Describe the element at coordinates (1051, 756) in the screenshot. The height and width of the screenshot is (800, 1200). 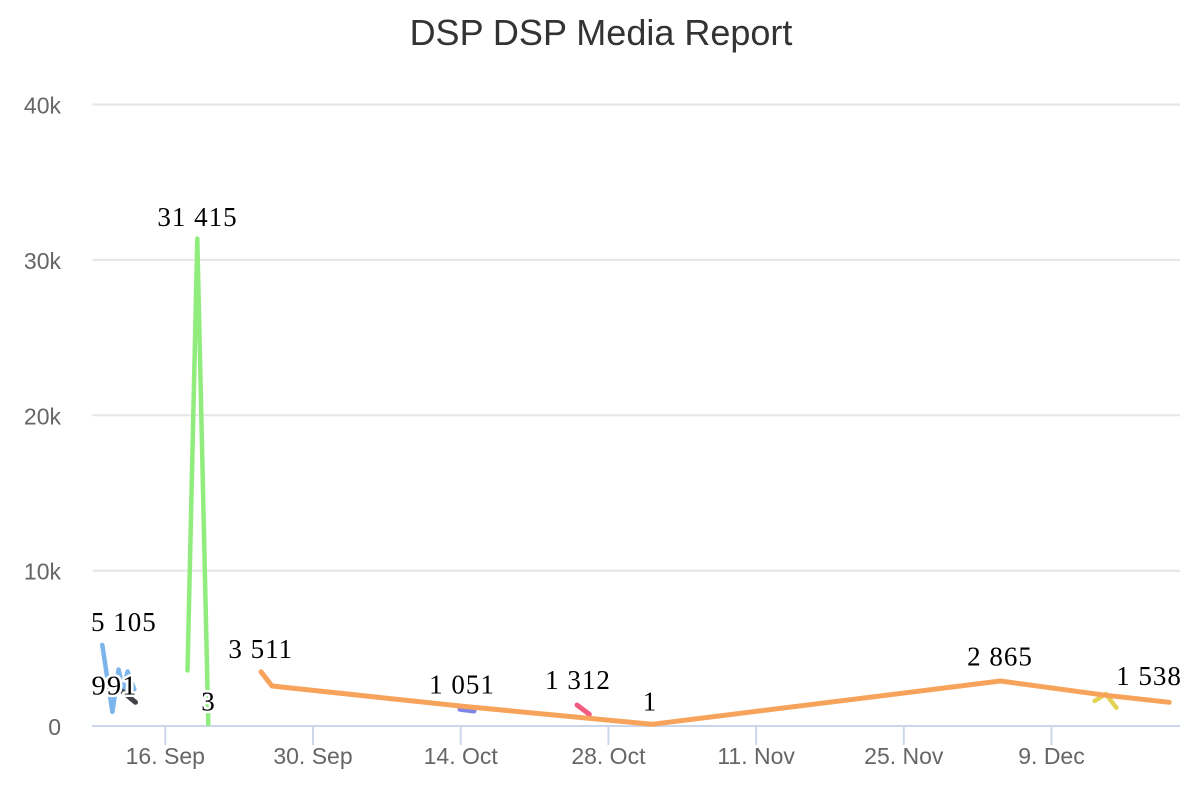
I see `svg-text: 9. Dec` at that location.